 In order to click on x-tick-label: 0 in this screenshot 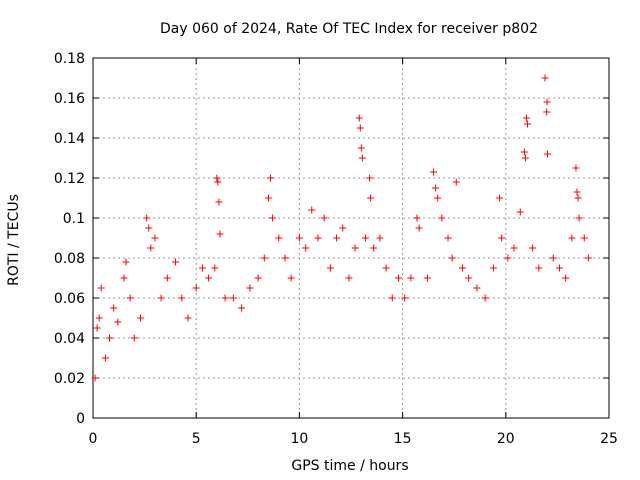, I will do `click(93, 439)`.